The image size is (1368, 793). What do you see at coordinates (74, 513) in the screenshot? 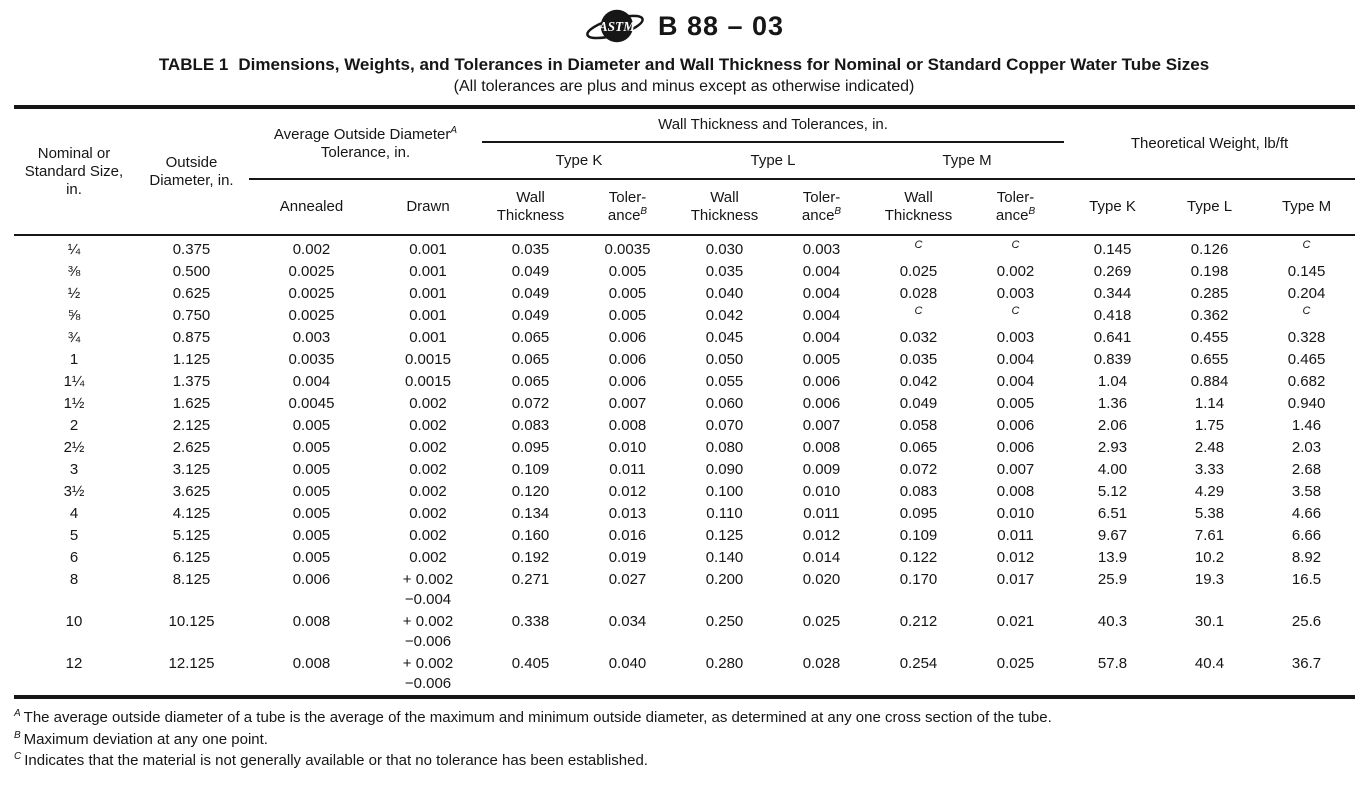
I see `cell-size: 4` at bounding box center [74, 513].